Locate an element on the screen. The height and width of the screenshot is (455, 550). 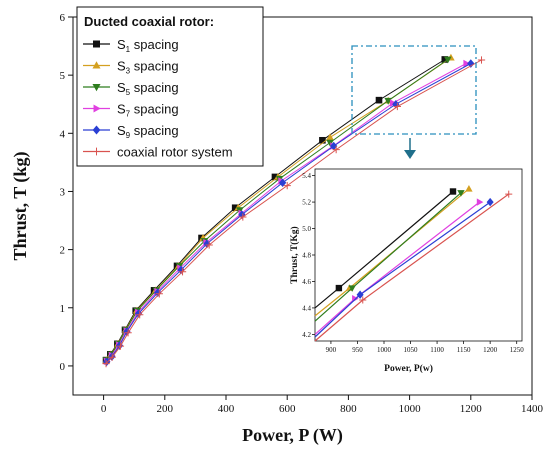
x-tick-label: 0 is located at coordinates (104, 409).